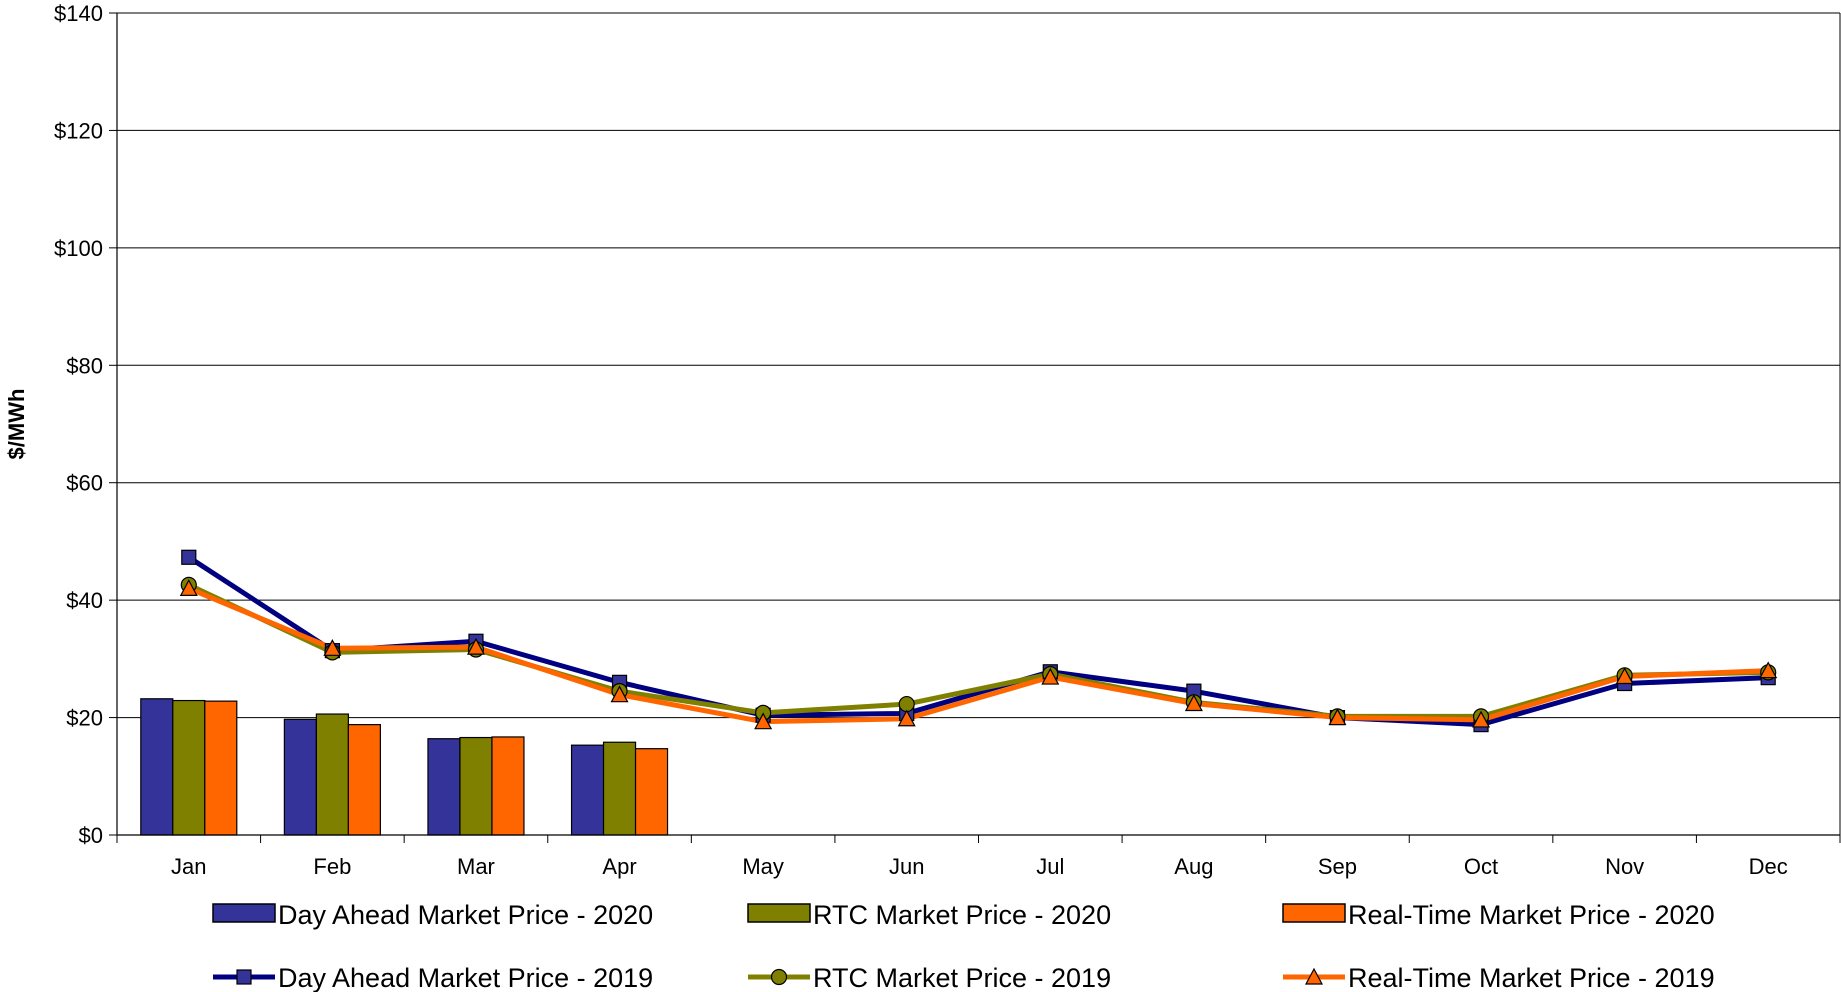 Image resolution: width=1841 pixels, height=992 pixels. What do you see at coordinates (84, 483) in the screenshot?
I see `y-tick-label: $60` at bounding box center [84, 483].